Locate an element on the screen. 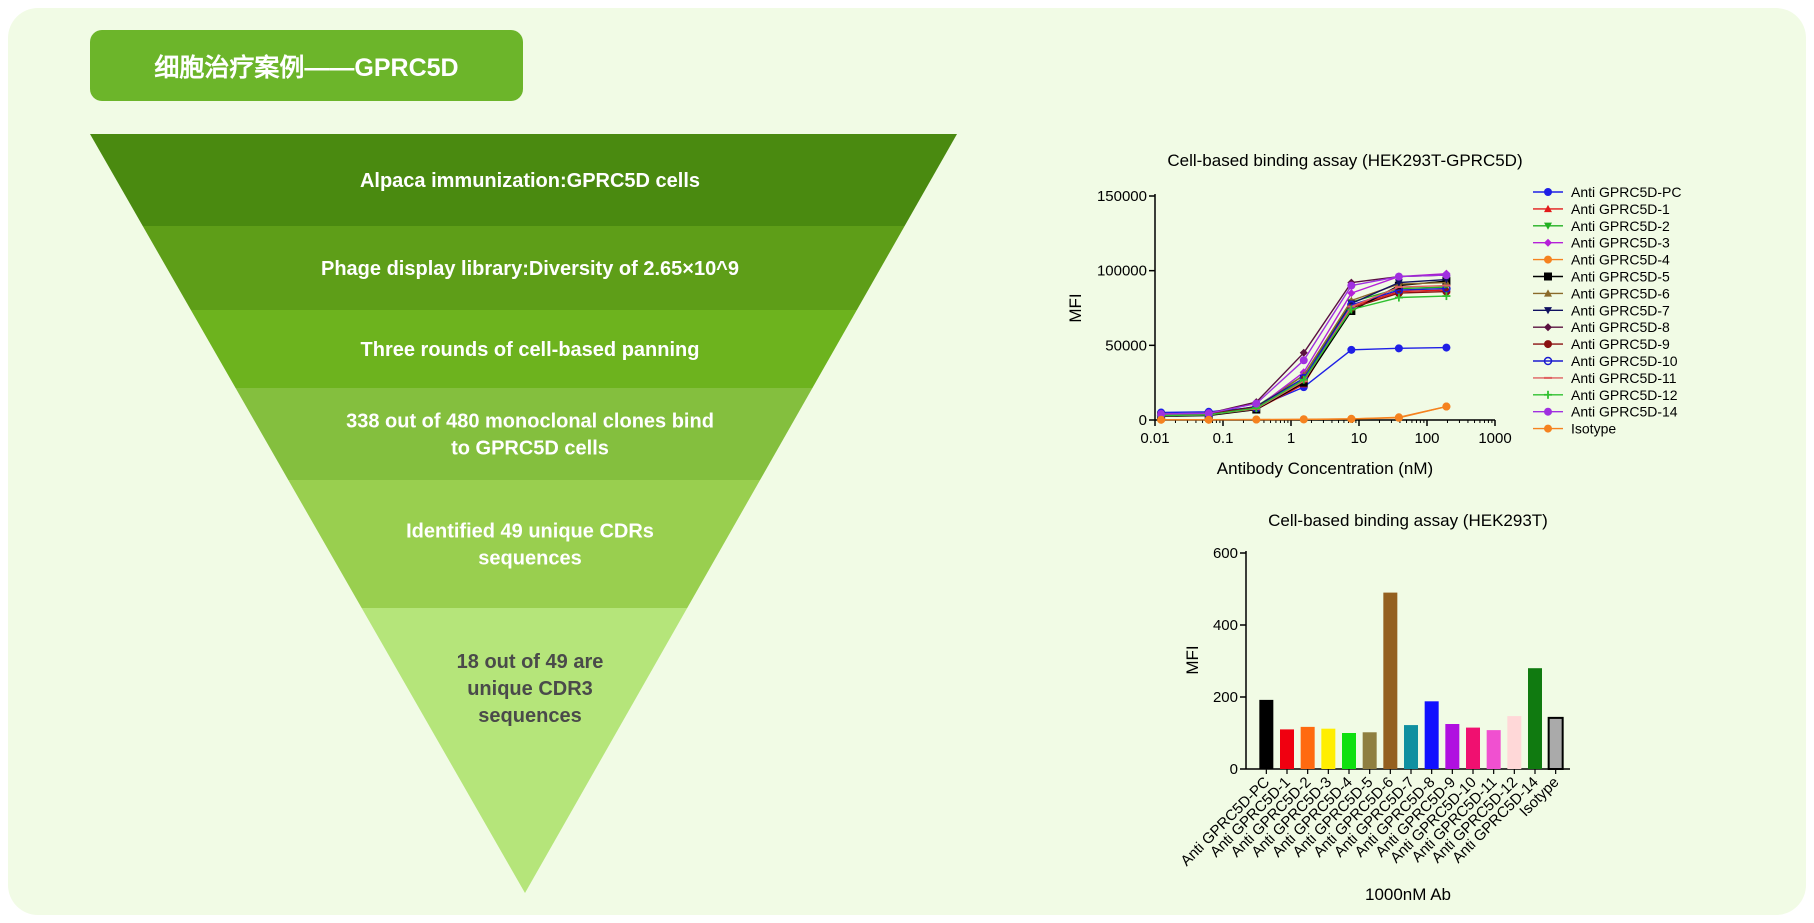  funnel-step-text: unique CDR3 is located at coordinates (530, 689).